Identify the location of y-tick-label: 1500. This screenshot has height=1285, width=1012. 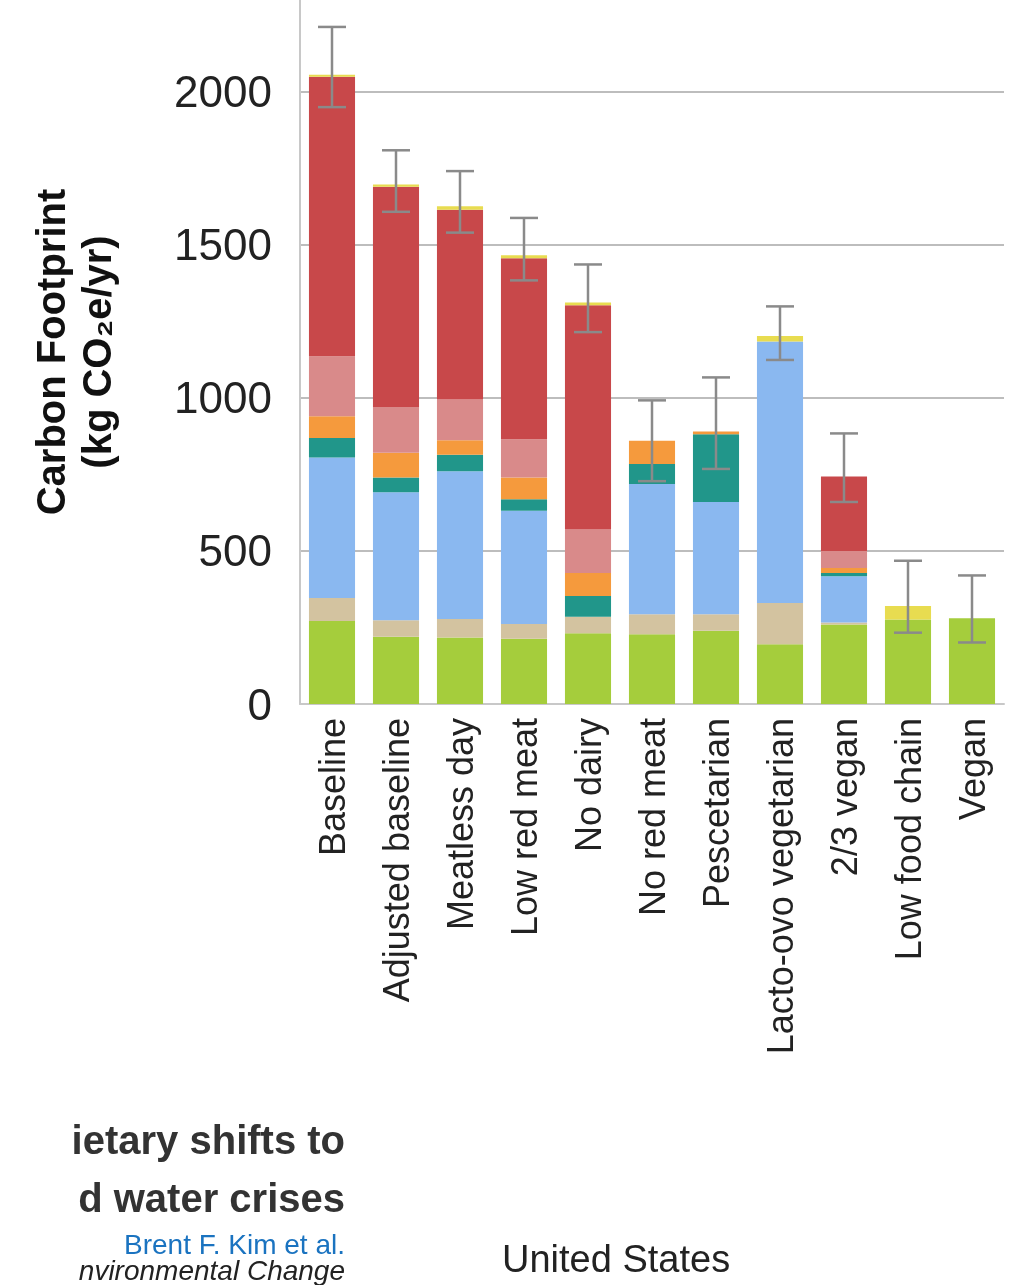
(223, 245).